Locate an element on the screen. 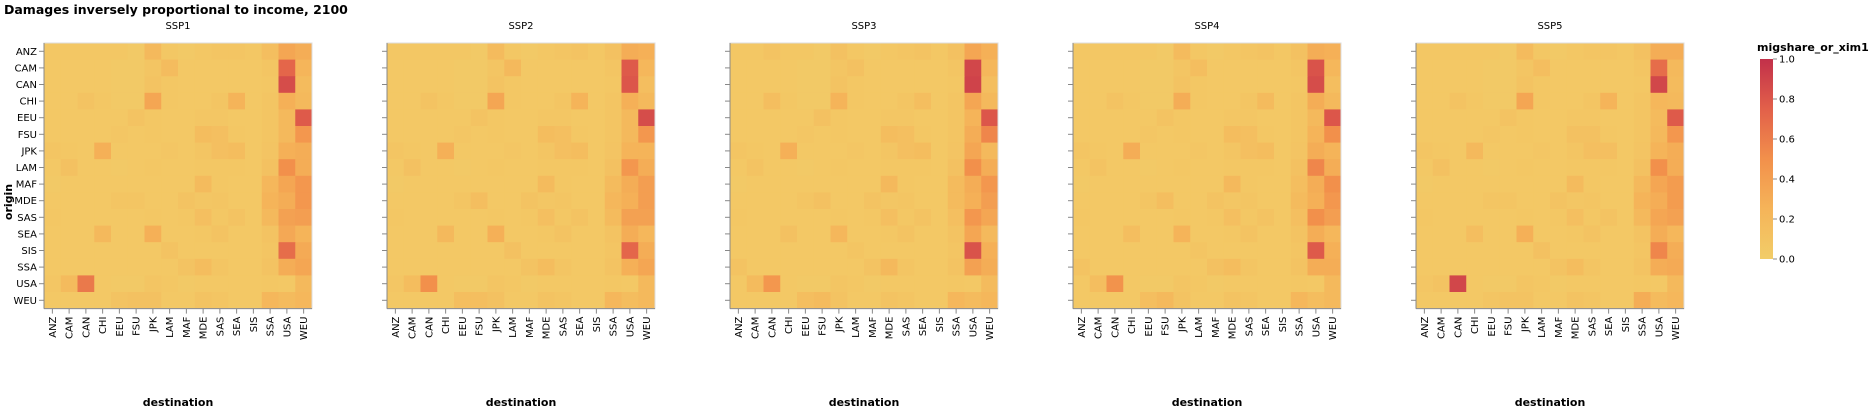  legend-tick-label: 0.4 is located at coordinates (1787, 180).